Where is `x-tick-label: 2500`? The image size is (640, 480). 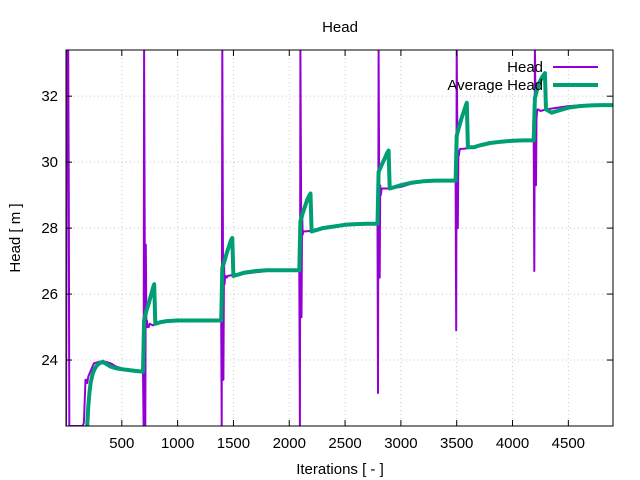 x-tick-label: 2500 is located at coordinates (344, 443).